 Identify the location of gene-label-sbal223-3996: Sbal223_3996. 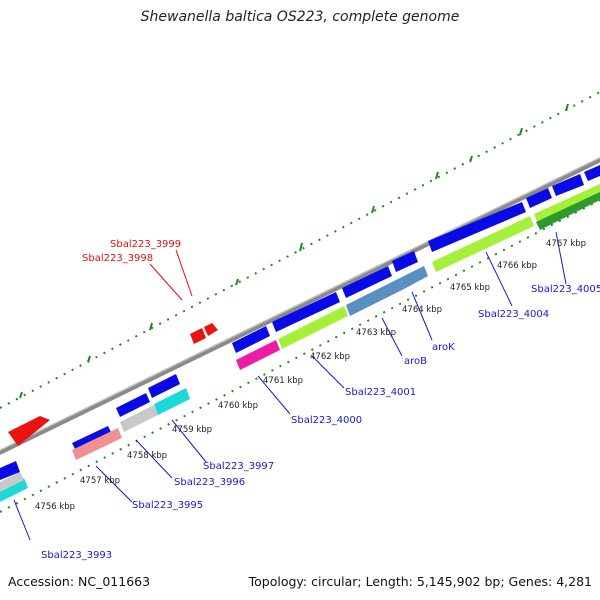
(209, 482).